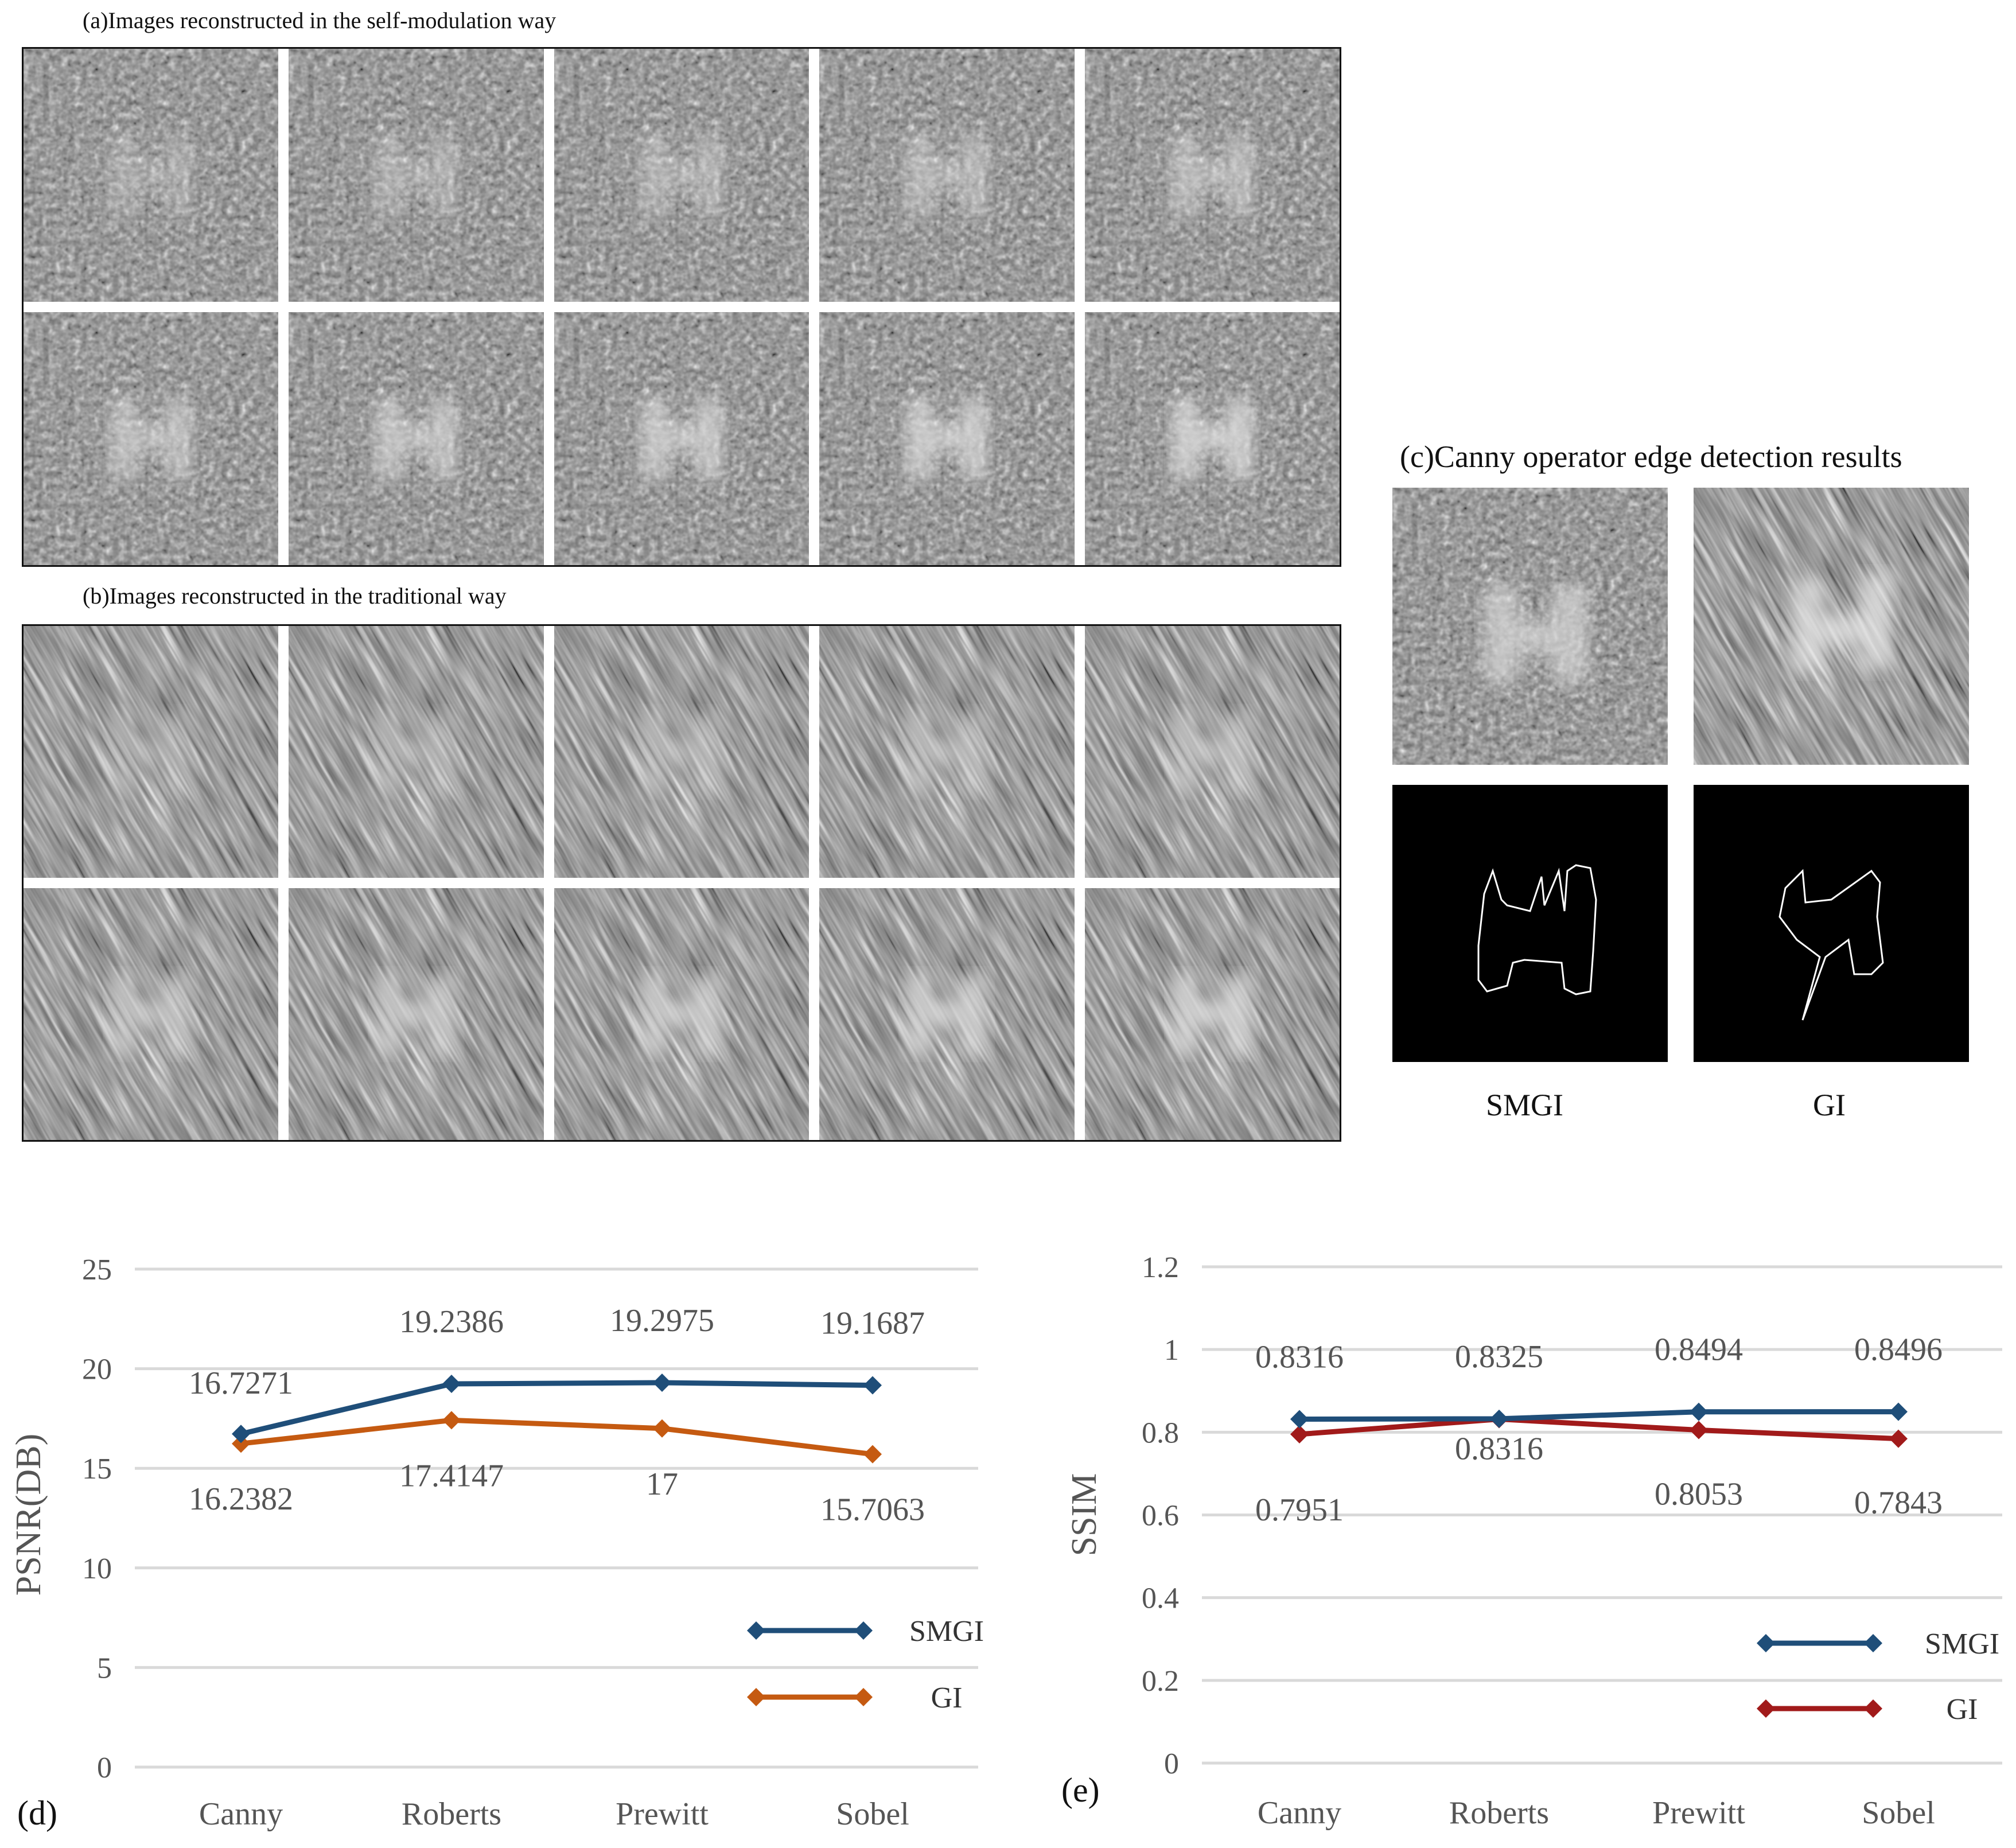  I want to click on smgi-data-label: 0.8496, so click(1899, 1350).